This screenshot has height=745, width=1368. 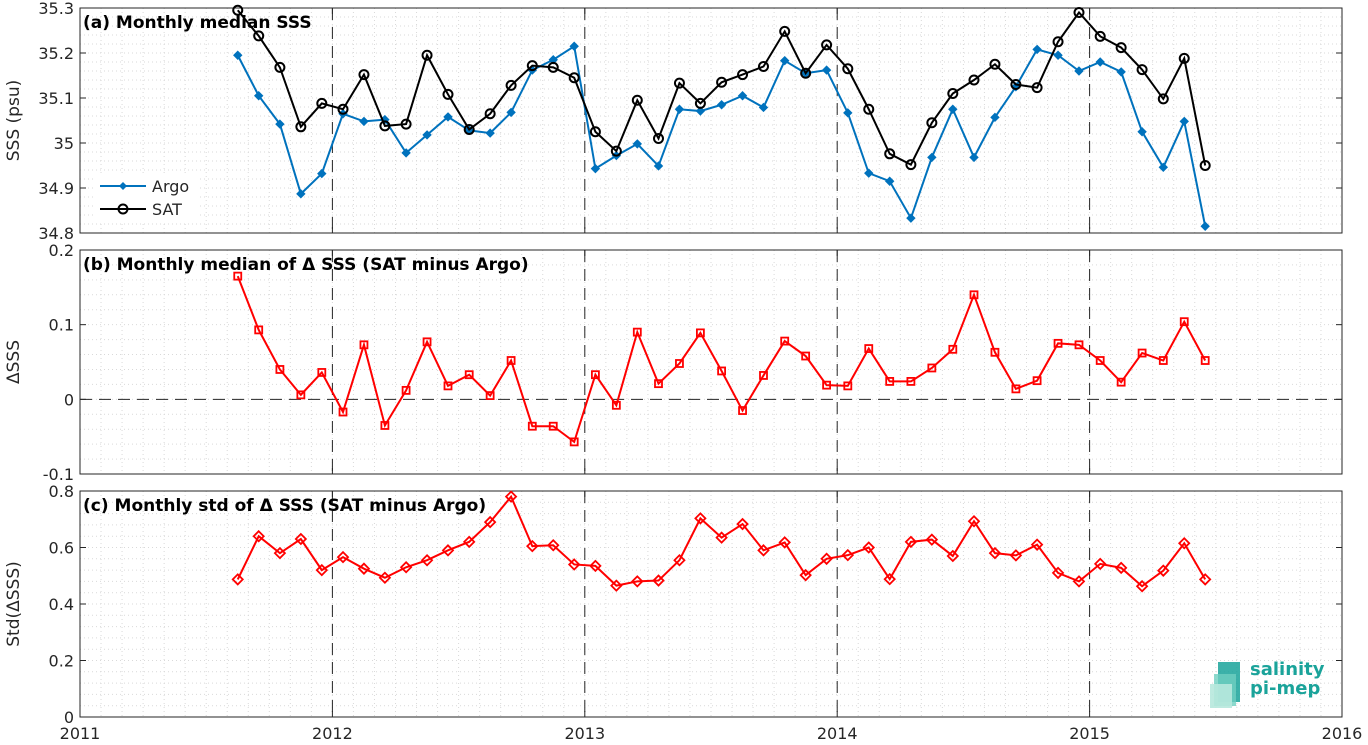 What do you see at coordinates (14, 362) in the screenshot?
I see `y-axis-label: ΔSSS` at bounding box center [14, 362].